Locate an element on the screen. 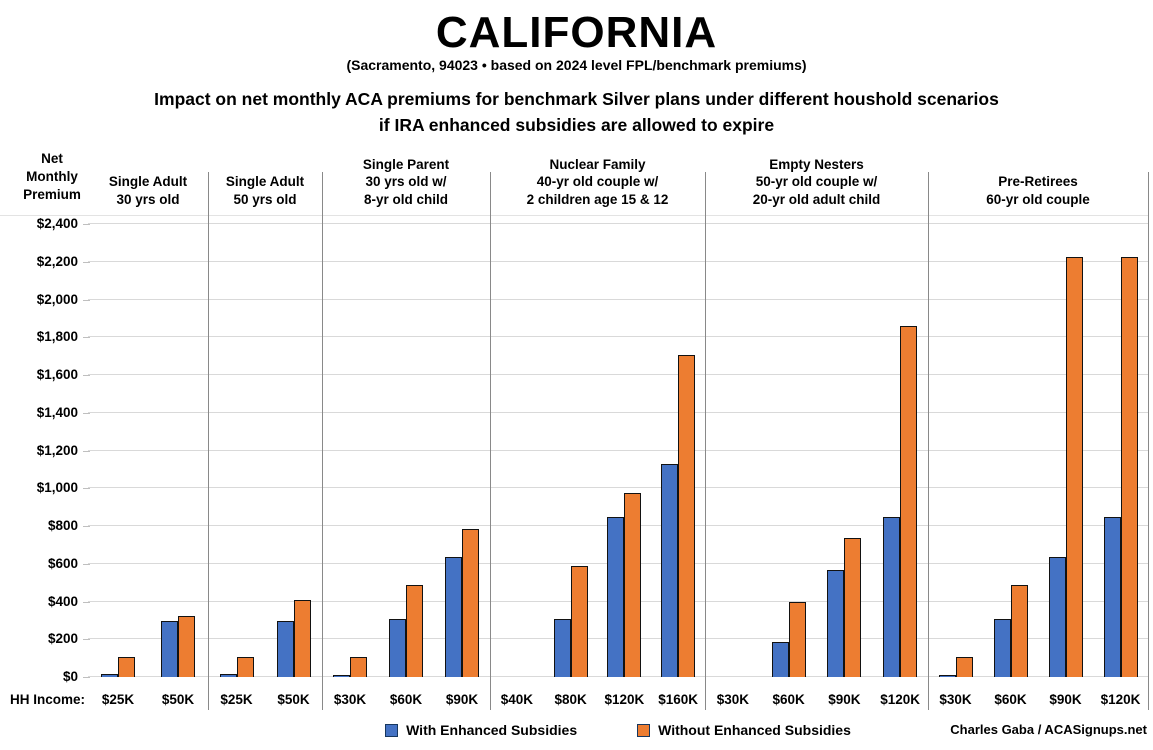 This screenshot has height=750, width=1153. group-header: Single Adult 30 yrs old is located at coordinates (148, 190).